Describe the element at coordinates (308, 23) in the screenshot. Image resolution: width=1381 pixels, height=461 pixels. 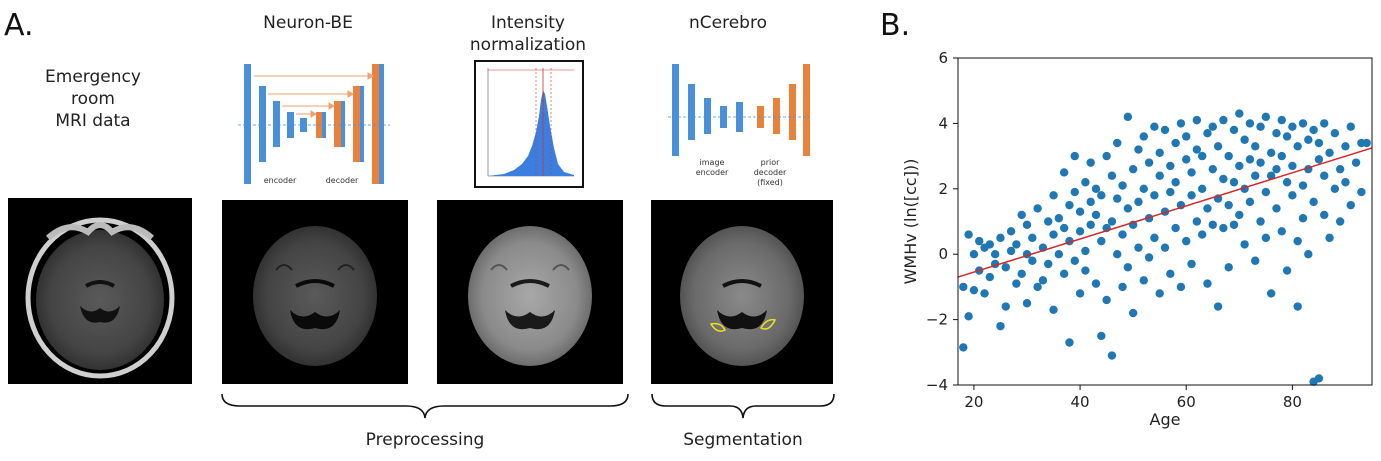
I see `neuron-be-title: Neuron-BE` at that location.